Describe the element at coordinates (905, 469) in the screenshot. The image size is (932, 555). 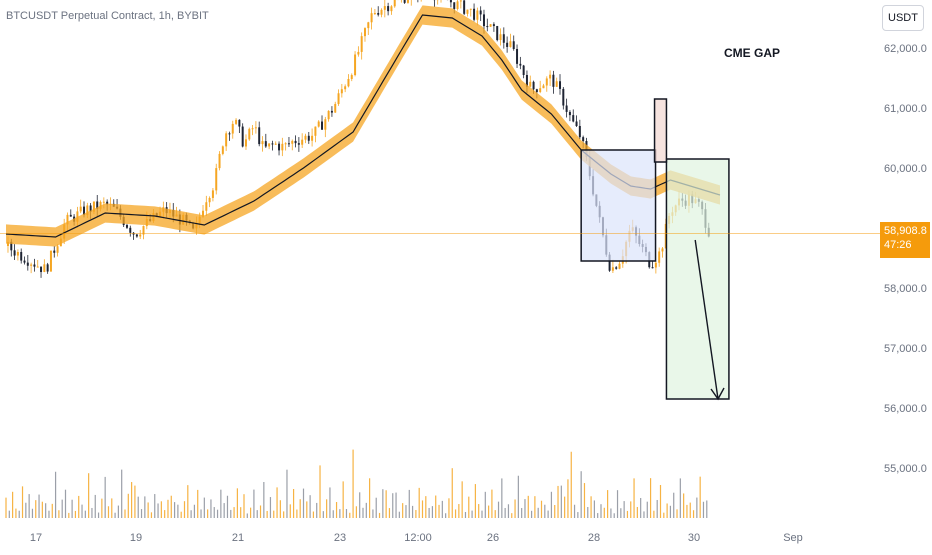
I see `price-tick-label: 55,000.0` at that location.